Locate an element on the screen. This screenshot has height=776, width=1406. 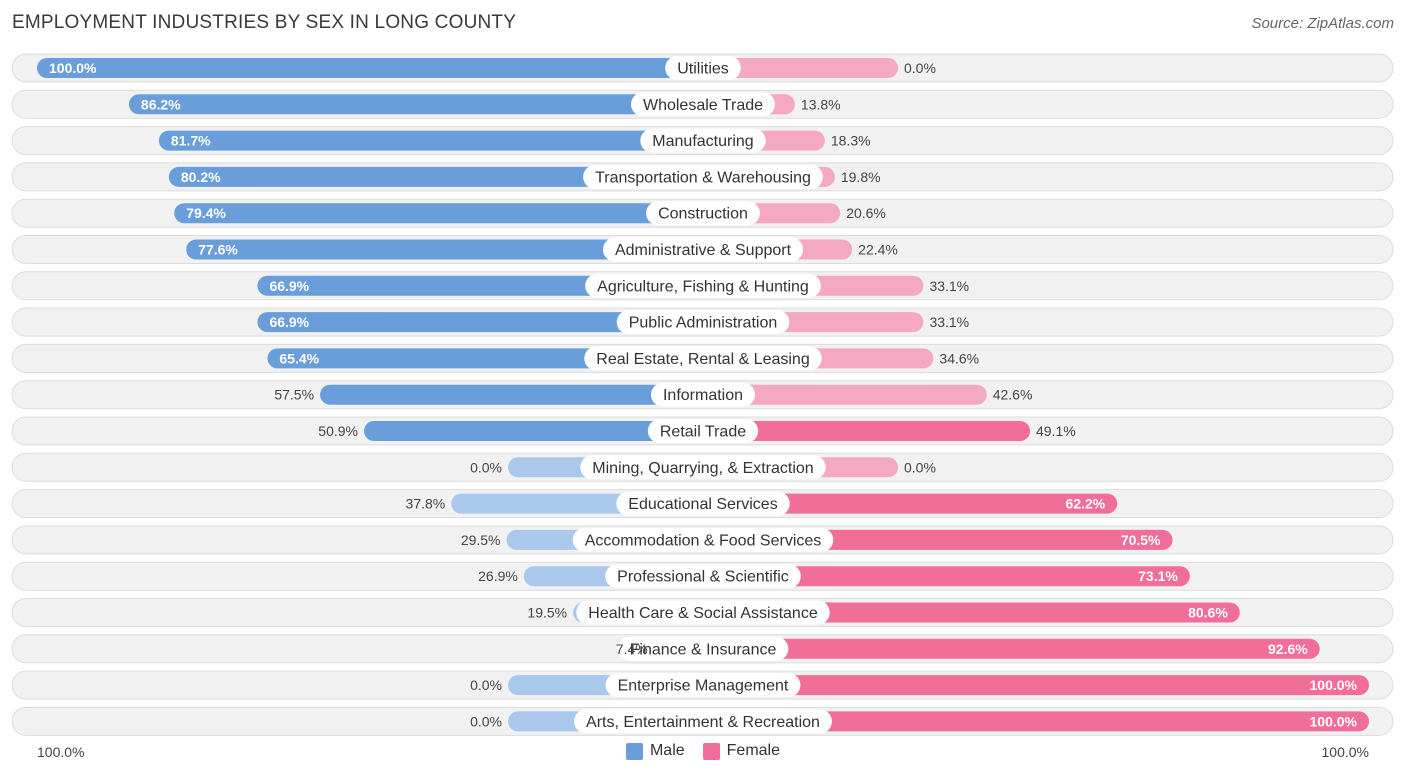
industry-row: Agriculture, Fishing & Hunting 66.9% 33.1% is located at coordinates (702, 286).